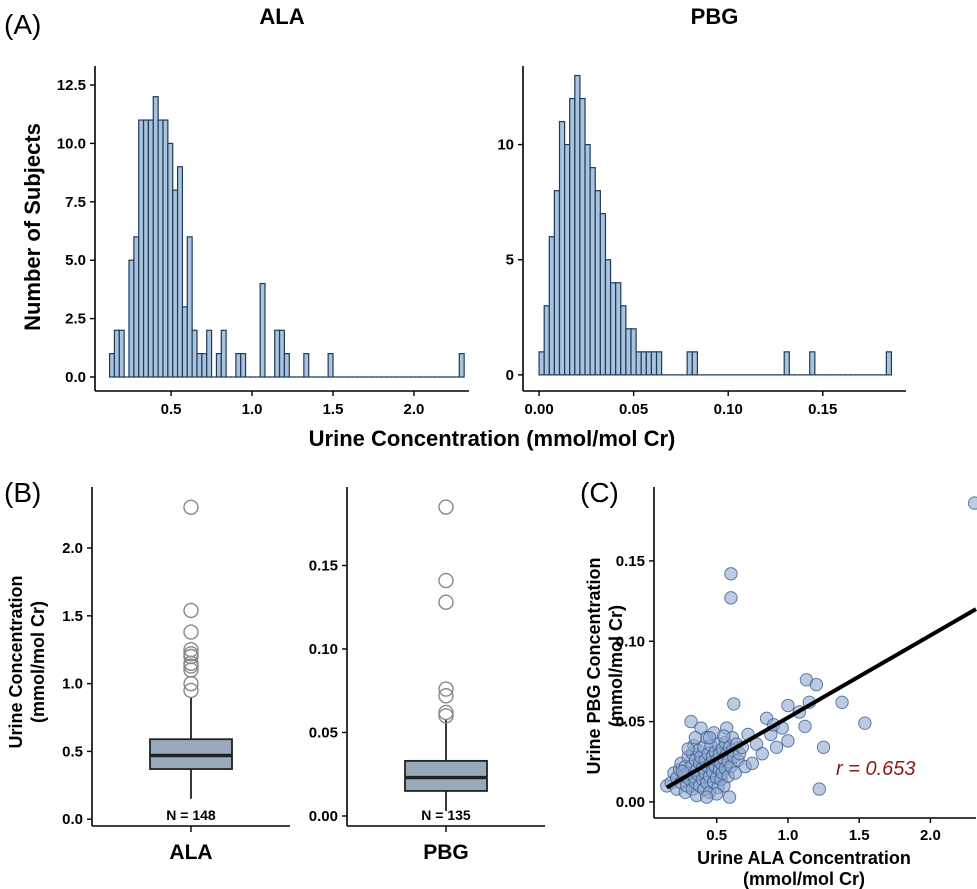  Describe the element at coordinates (538, 409) in the screenshot. I see `x-tick-label: 0.00` at that location.